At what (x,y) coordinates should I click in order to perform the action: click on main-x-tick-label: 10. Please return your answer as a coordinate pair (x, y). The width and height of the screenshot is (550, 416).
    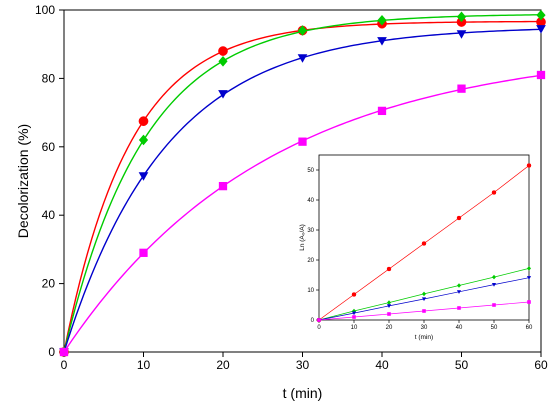
    Looking at the image, I should click on (144, 365).